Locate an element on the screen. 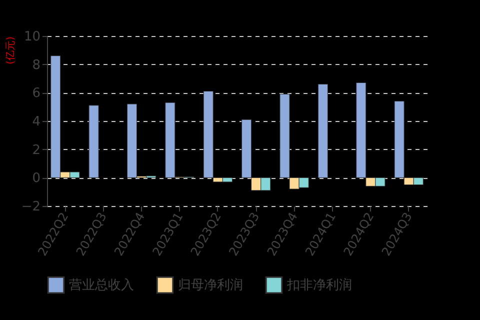  y-tick-label: 4 is located at coordinates (36, 122).